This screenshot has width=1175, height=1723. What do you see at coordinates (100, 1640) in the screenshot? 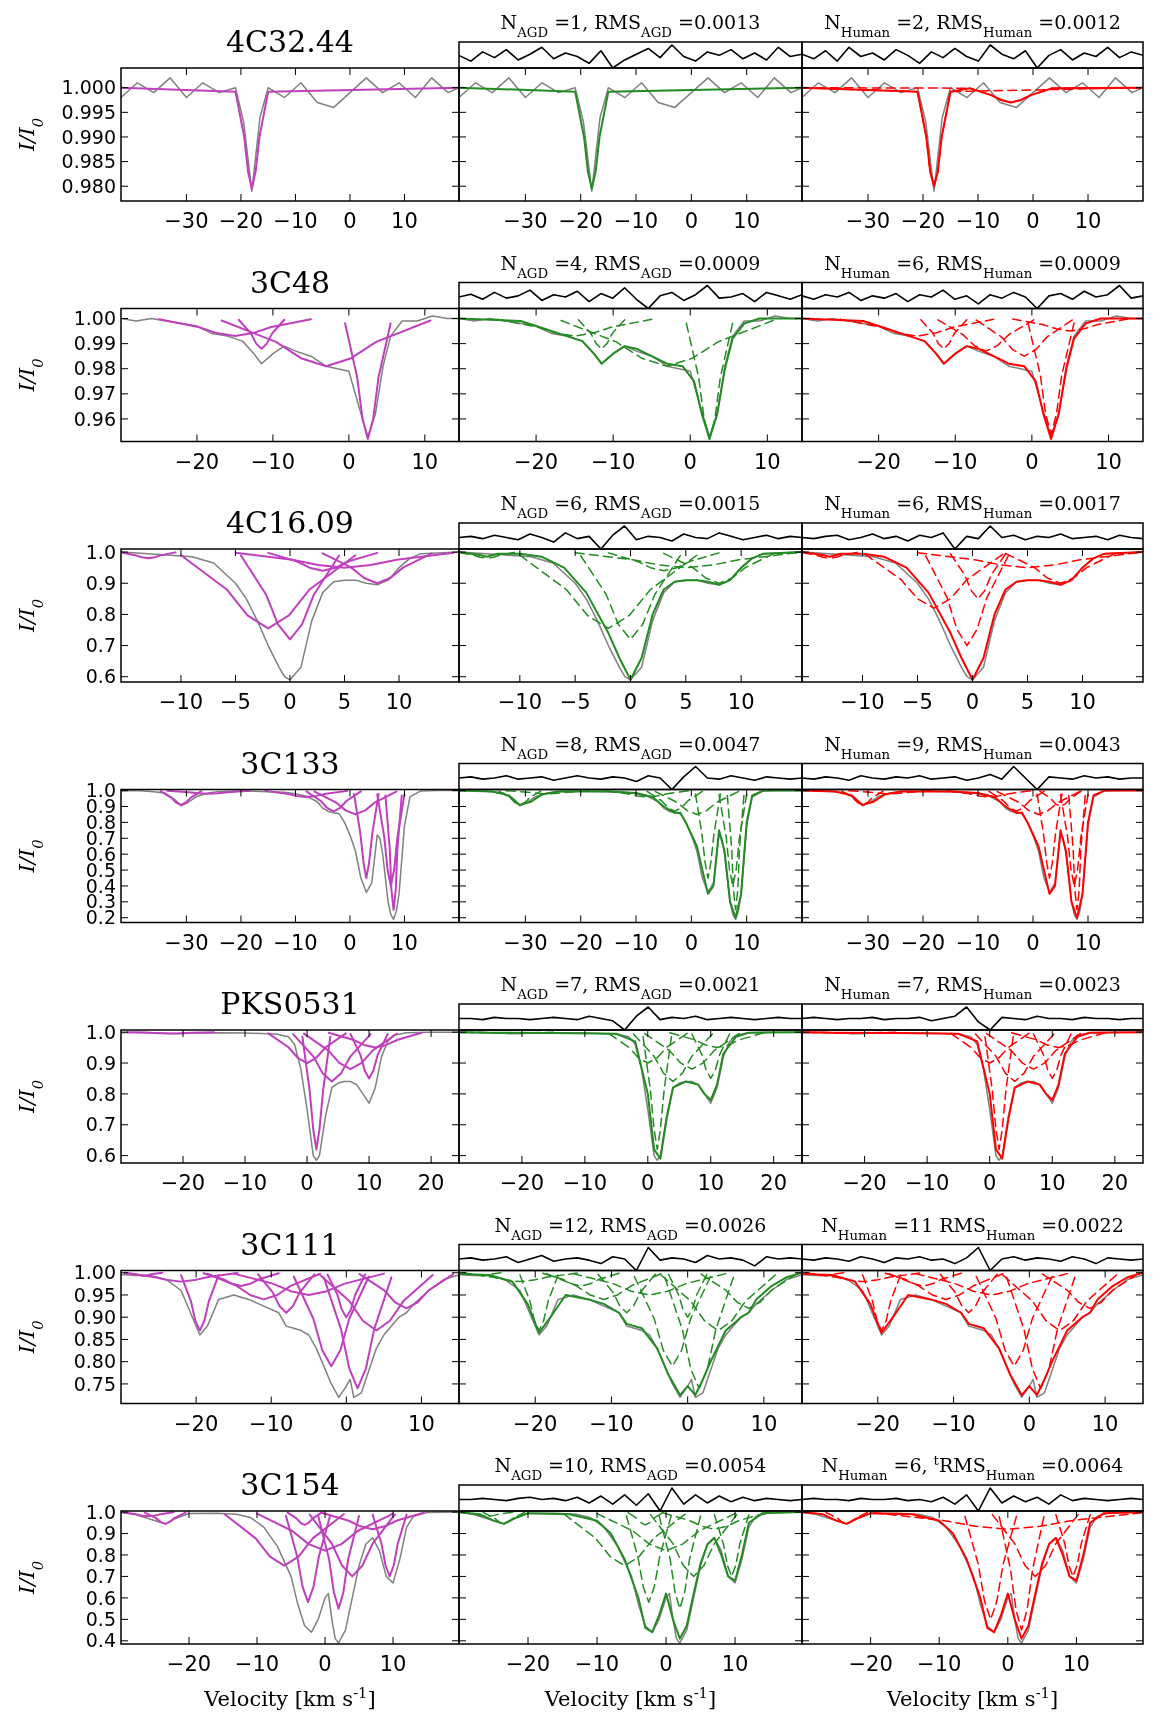
I see `y-tick-label: 0.4` at bounding box center [100, 1640].